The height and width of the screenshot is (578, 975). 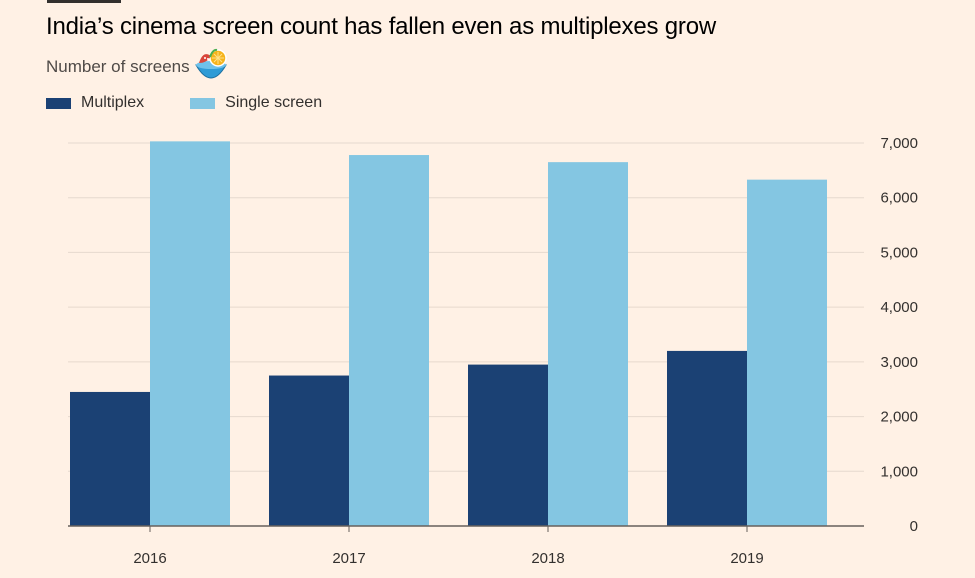 What do you see at coordinates (899, 198) in the screenshot?
I see `y-tick-label: 6,000` at bounding box center [899, 198].